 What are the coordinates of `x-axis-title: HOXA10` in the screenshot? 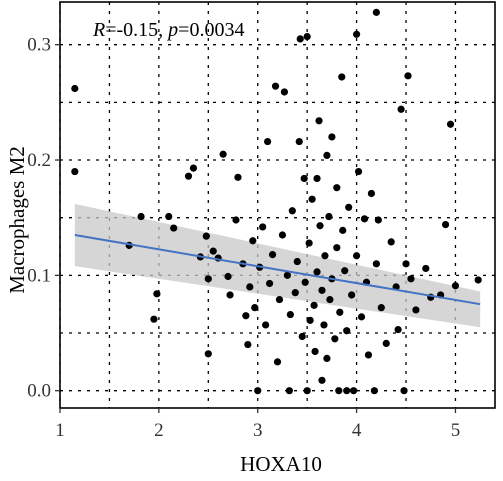 It's located at (281, 464).